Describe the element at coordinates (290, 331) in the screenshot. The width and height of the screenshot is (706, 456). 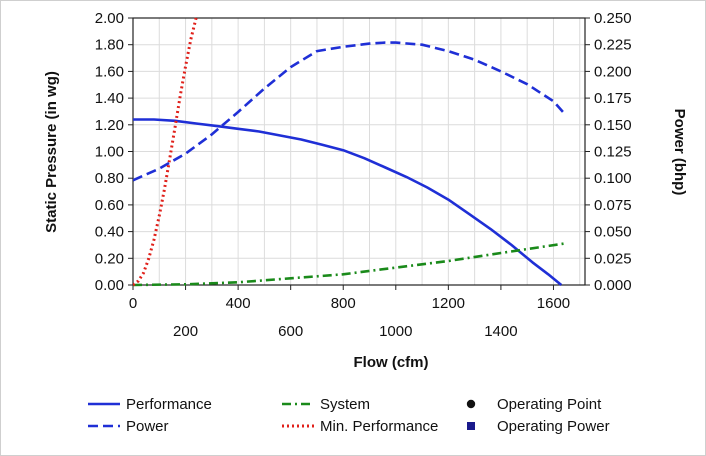
I see `x-tick-label: 600` at that location.